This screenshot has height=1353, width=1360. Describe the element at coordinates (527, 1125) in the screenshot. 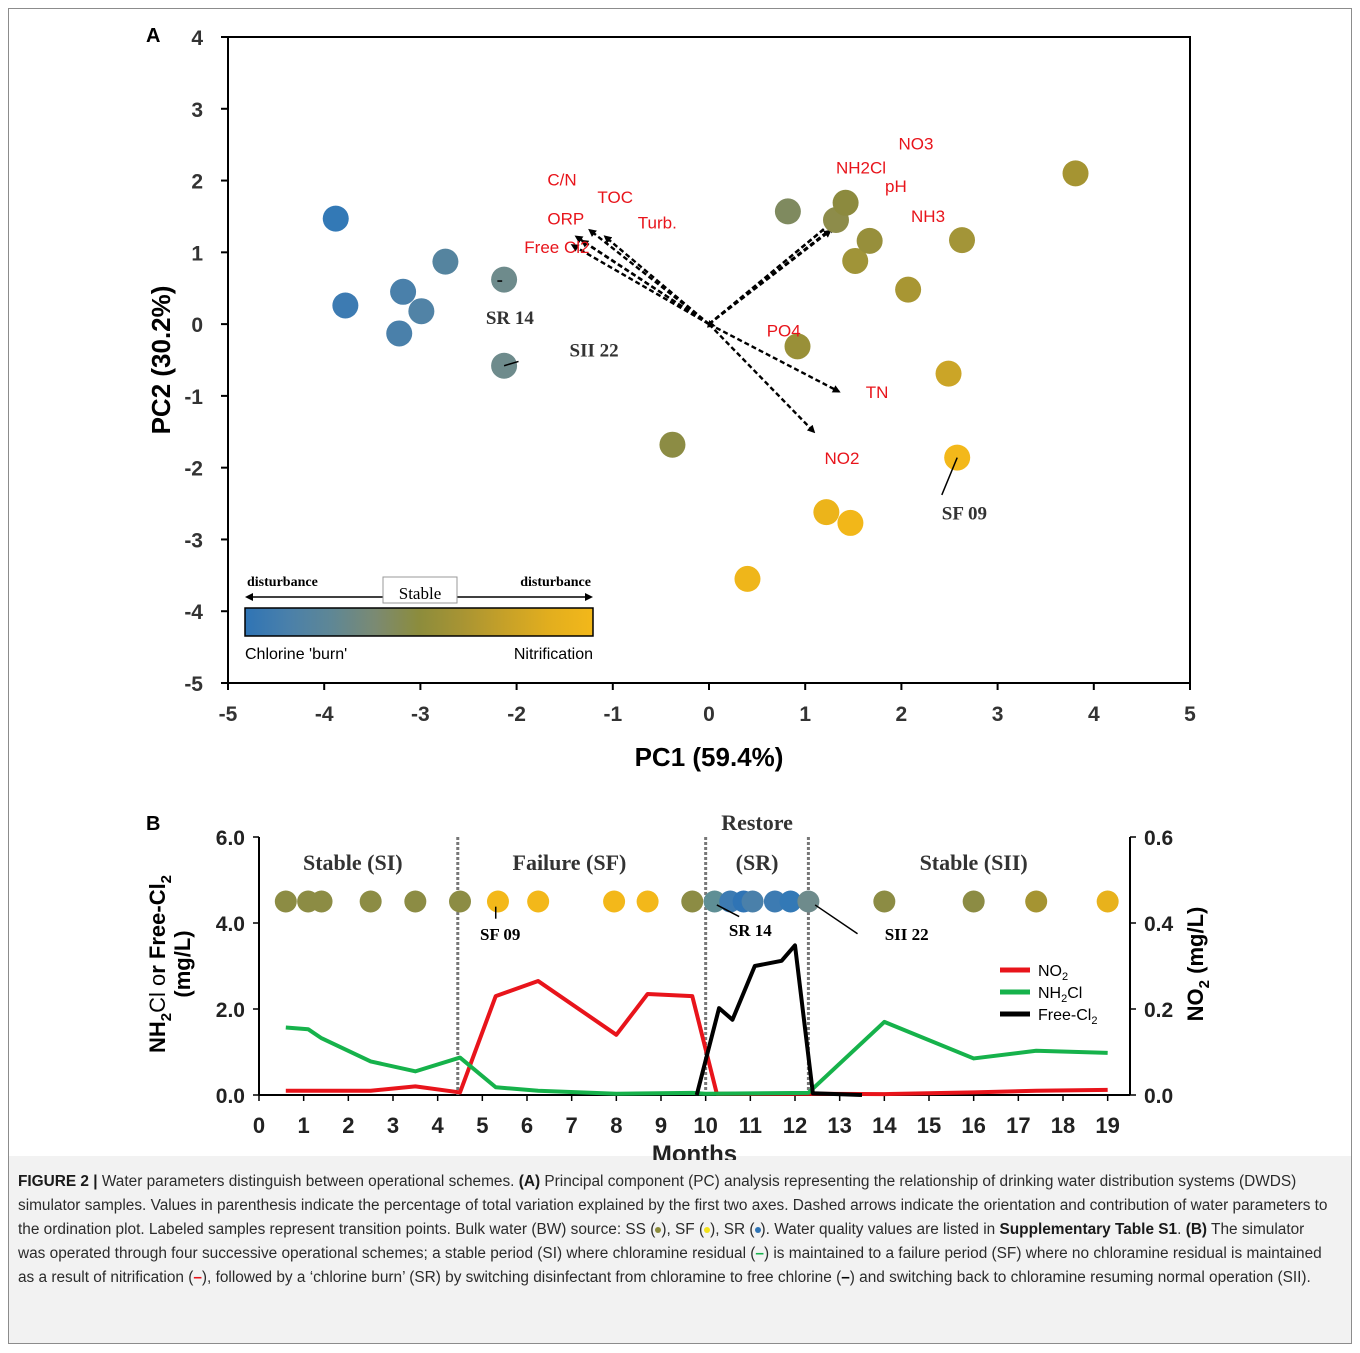

I see `x-tick-label: 6` at that location.